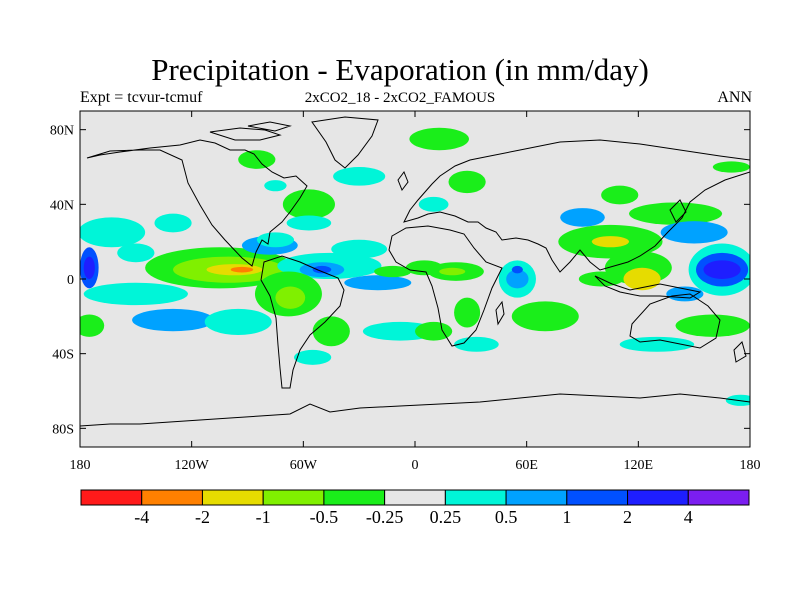 This screenshot has height=600, width=800. What do you see at coordinates (250, 131) in the screenshot?
I see `coastline-arctic-islands` at bounding box center [250, 131].